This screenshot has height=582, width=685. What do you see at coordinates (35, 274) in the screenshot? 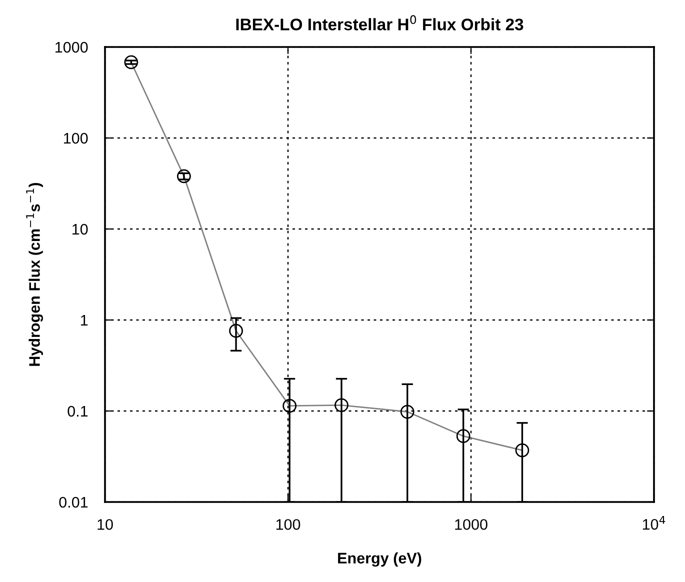
I see `y-axis-title: Hydrogen Flux (cm$^{−1}$s$^{−1}$)` at bounding box center [35, 274].